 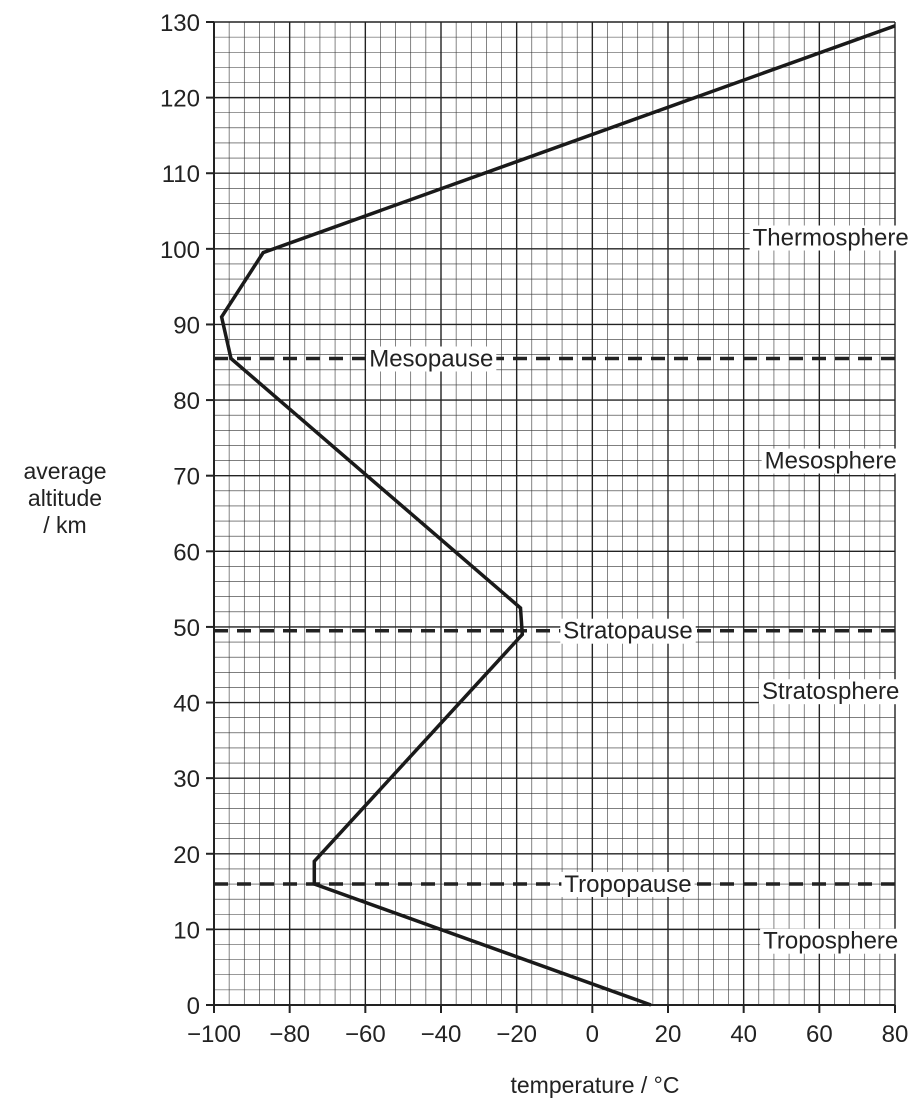 What do you see at coordinates (819, 1034) in the screenshot?
I see `x-tick-label: 60` at bounding box center [819, 1034].